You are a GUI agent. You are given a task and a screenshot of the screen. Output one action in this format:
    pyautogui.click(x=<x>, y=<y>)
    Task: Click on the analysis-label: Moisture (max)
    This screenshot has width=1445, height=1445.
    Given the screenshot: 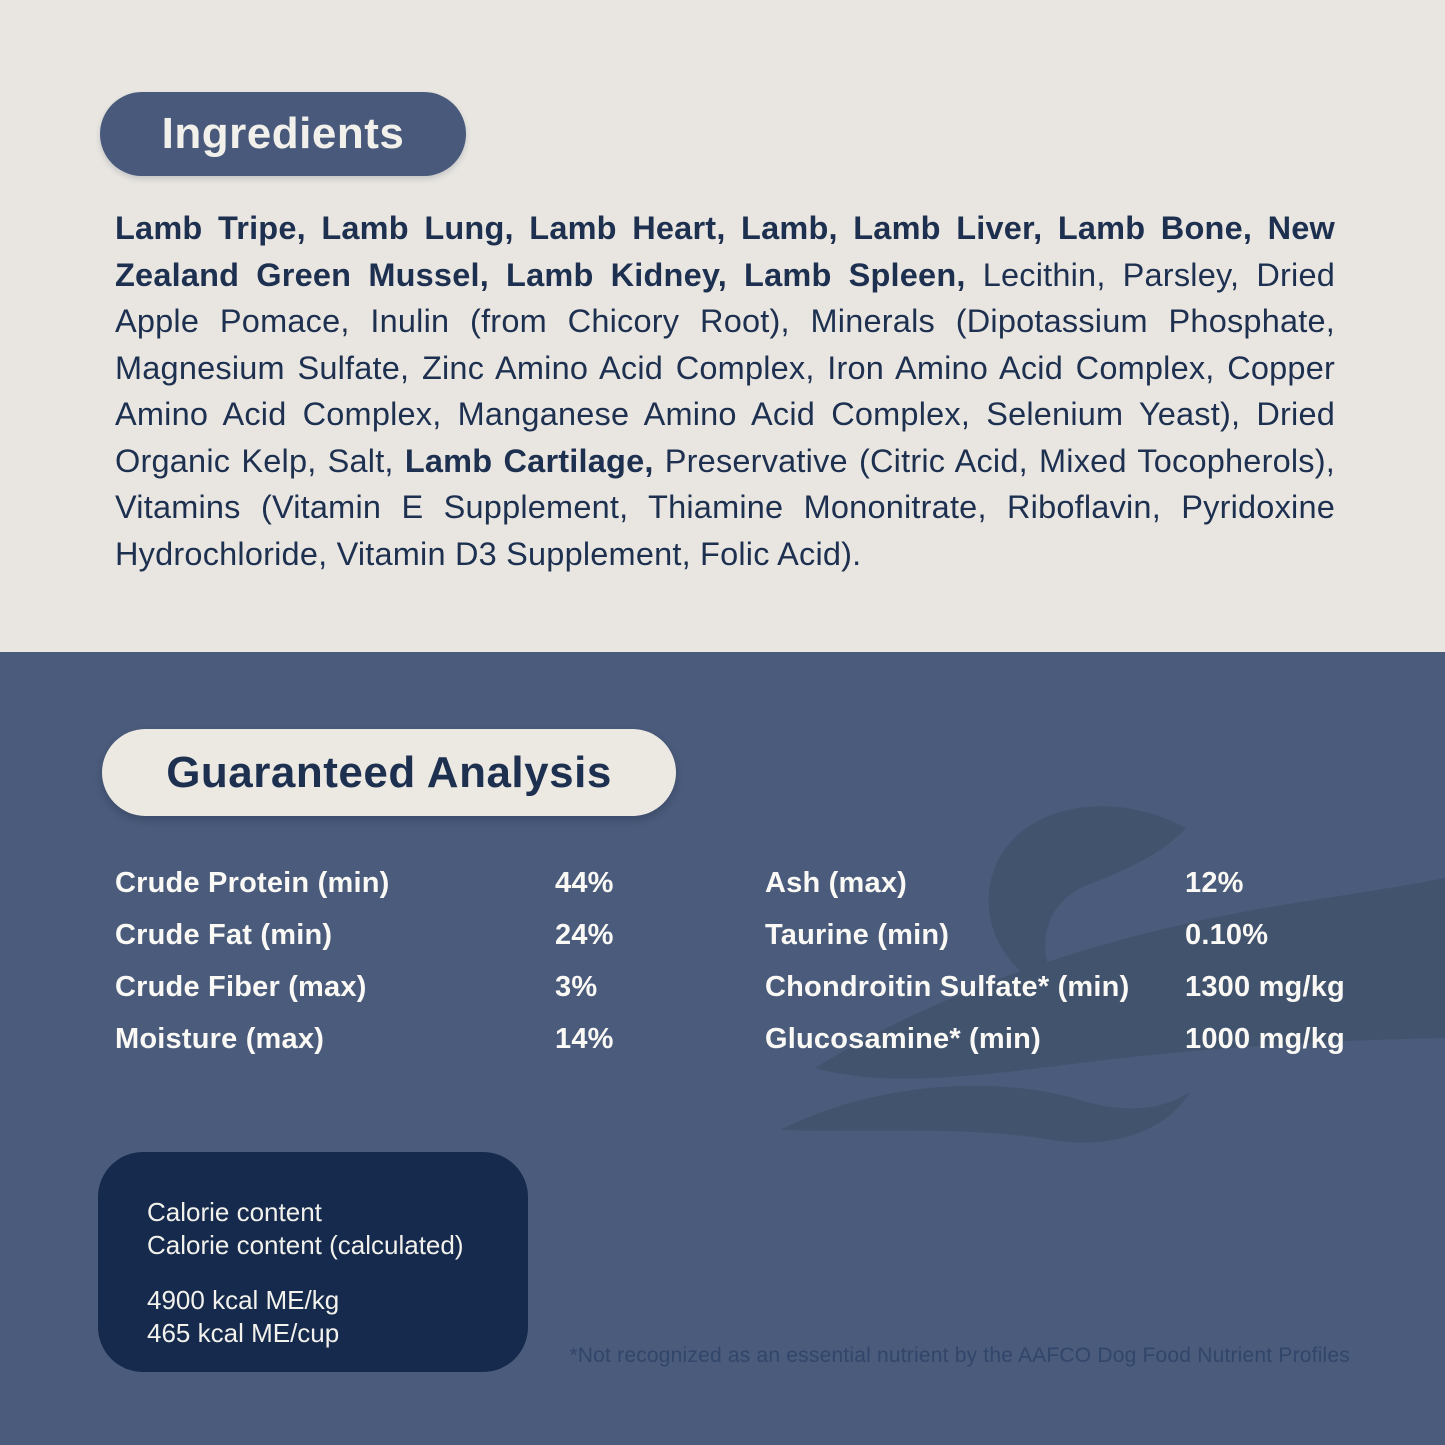 What is the action you would take?
    pyautogui.click(x=220, y=1038)
    